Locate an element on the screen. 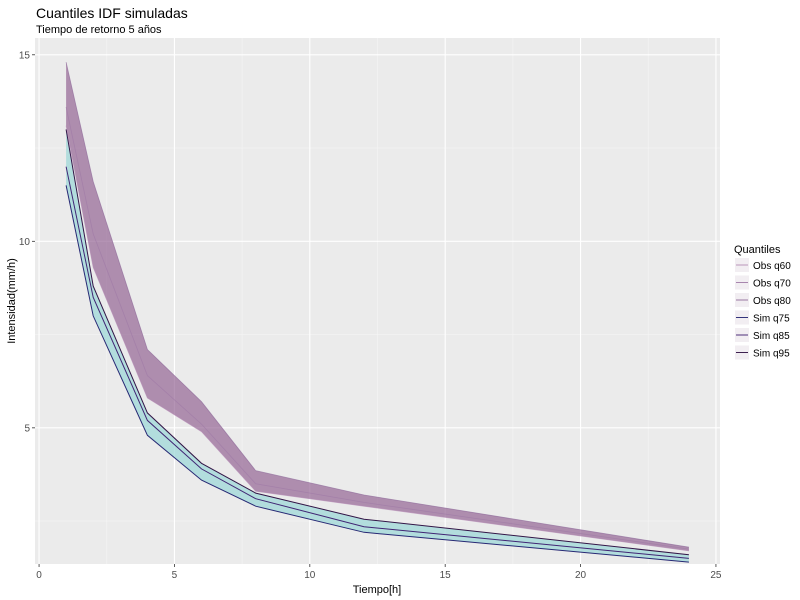  x-axis-title: Tiempo[h] is located at coordinates (377, 590).